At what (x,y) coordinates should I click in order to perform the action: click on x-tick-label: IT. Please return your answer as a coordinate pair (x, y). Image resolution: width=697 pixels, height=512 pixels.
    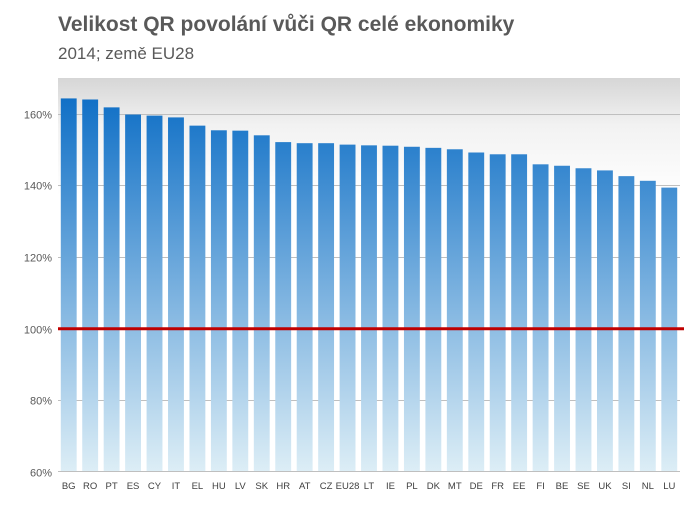
    Looking at the image, I should click on (176, 486).